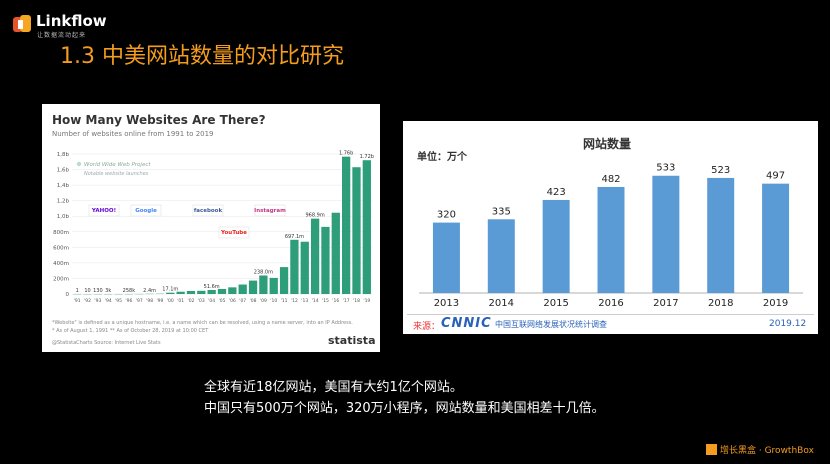 This screenshot has width=830, height=464. Describe the element at coordinates (253, 301) in the screenshot. I see `x-tick-label: '08` at that location.